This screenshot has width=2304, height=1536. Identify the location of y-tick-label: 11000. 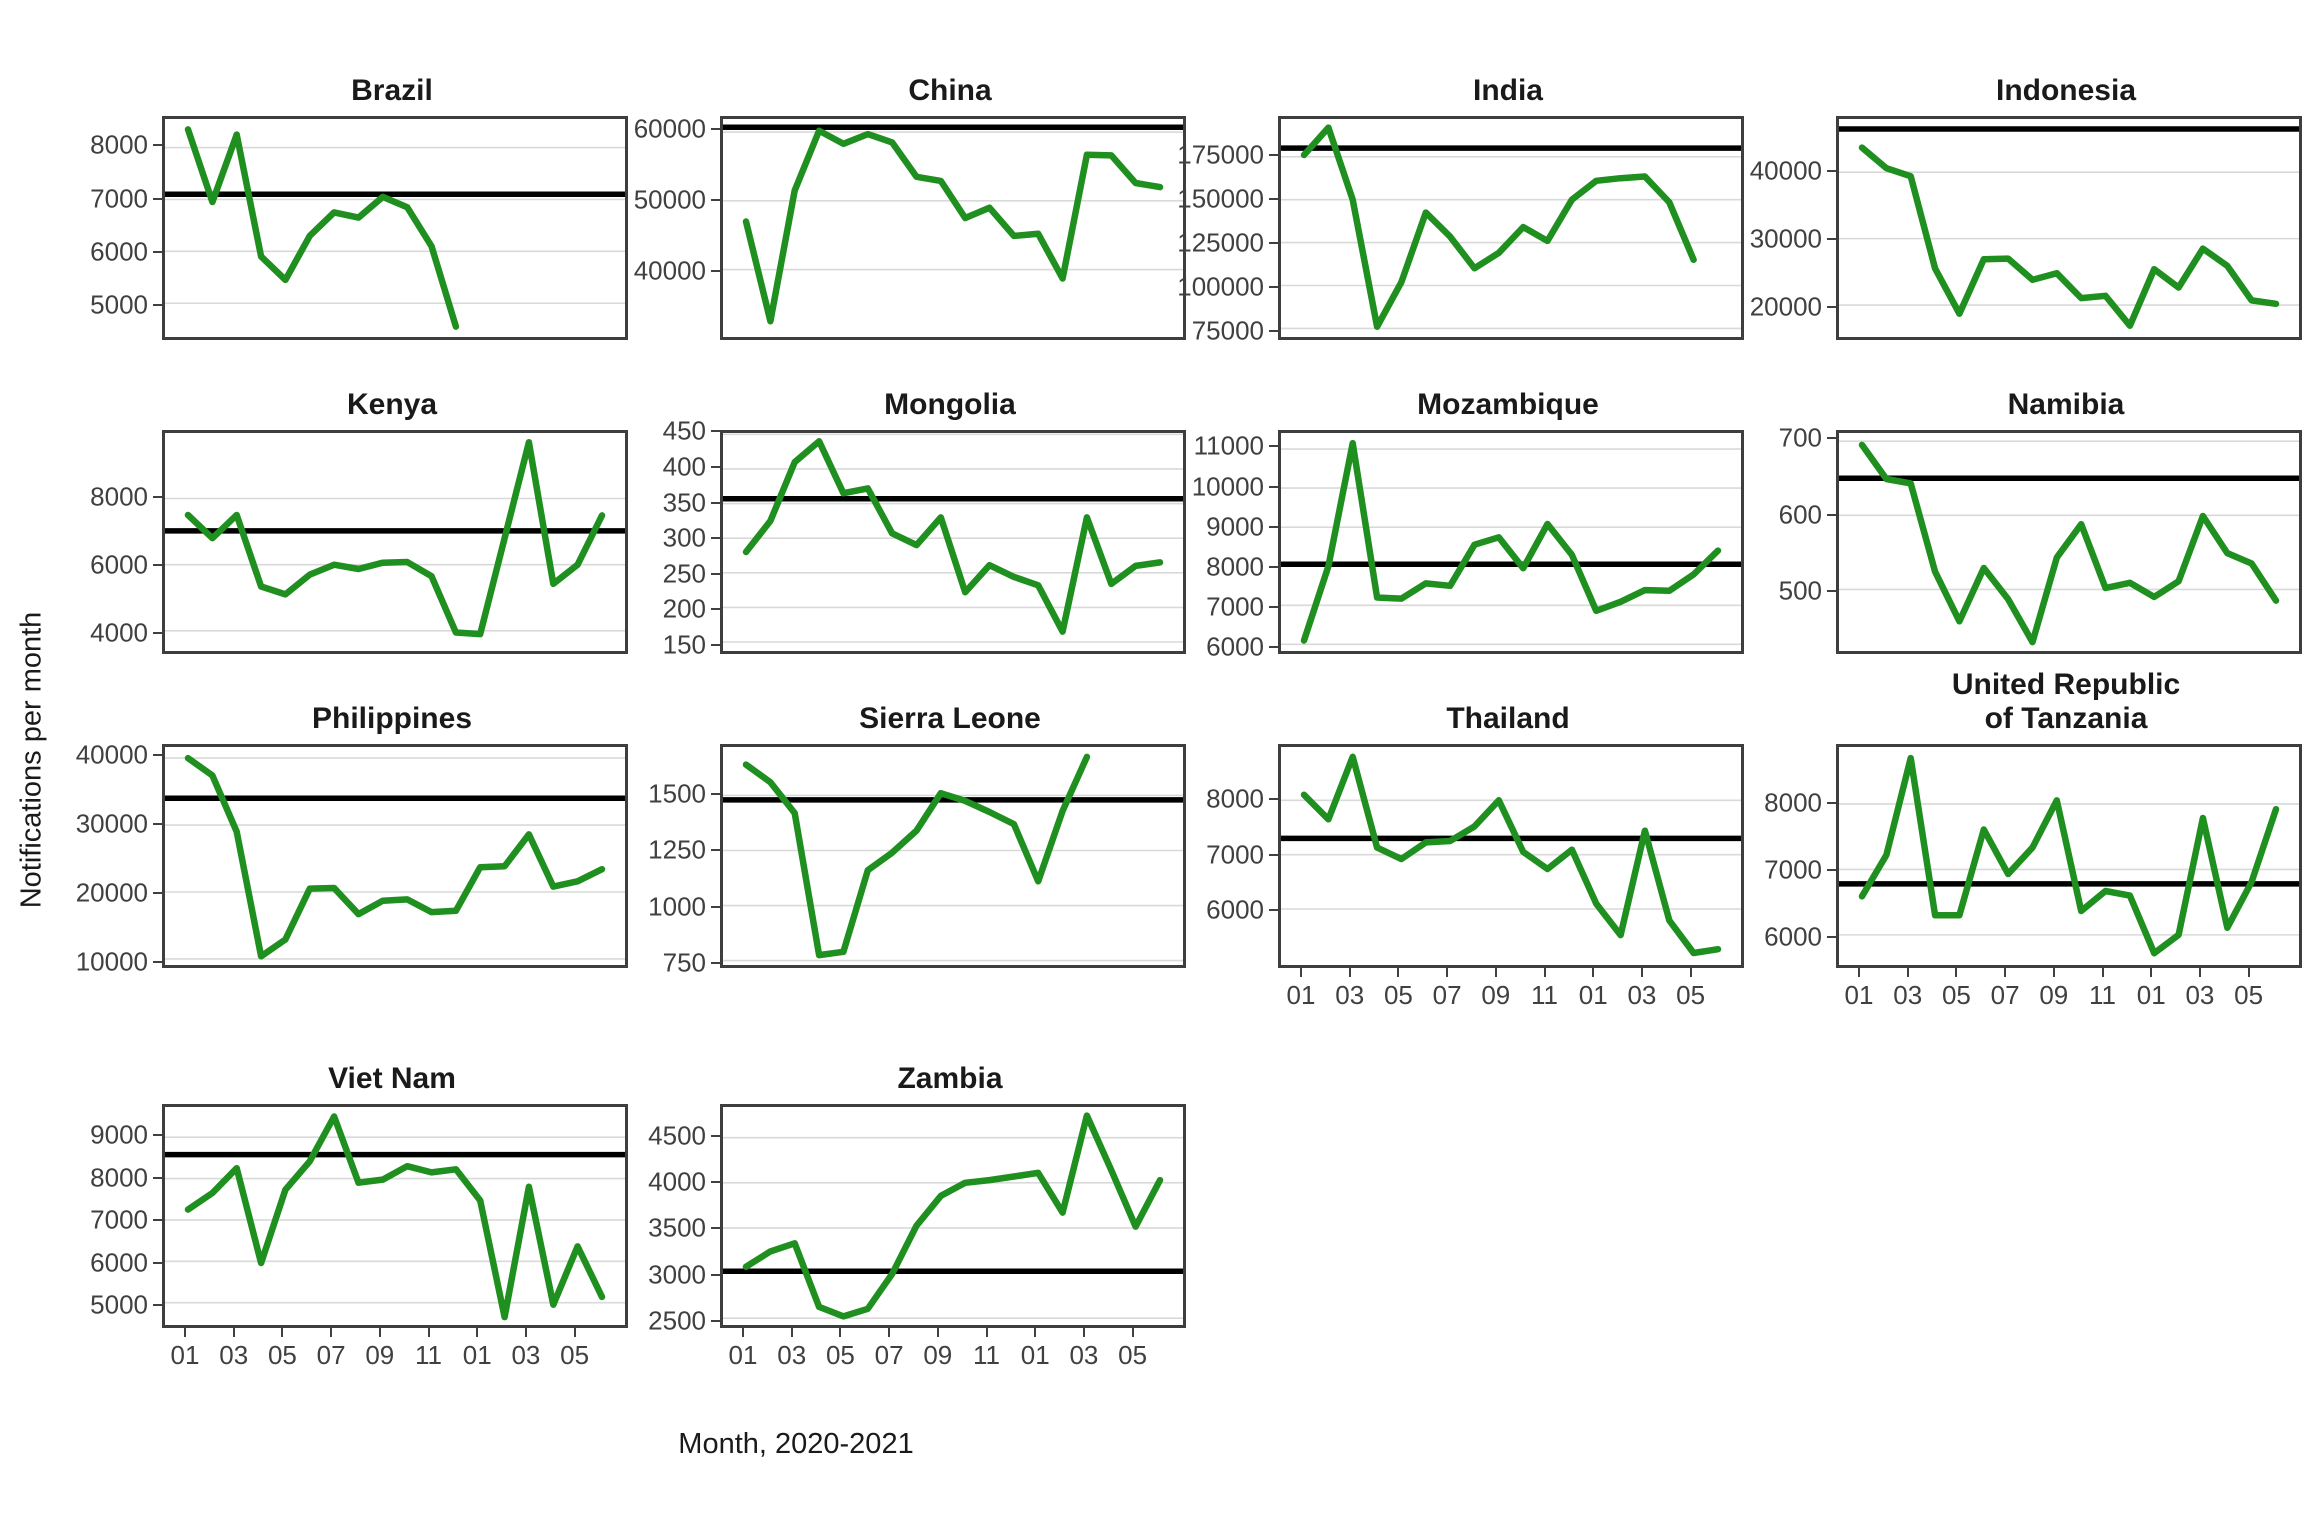
(1228, 445).